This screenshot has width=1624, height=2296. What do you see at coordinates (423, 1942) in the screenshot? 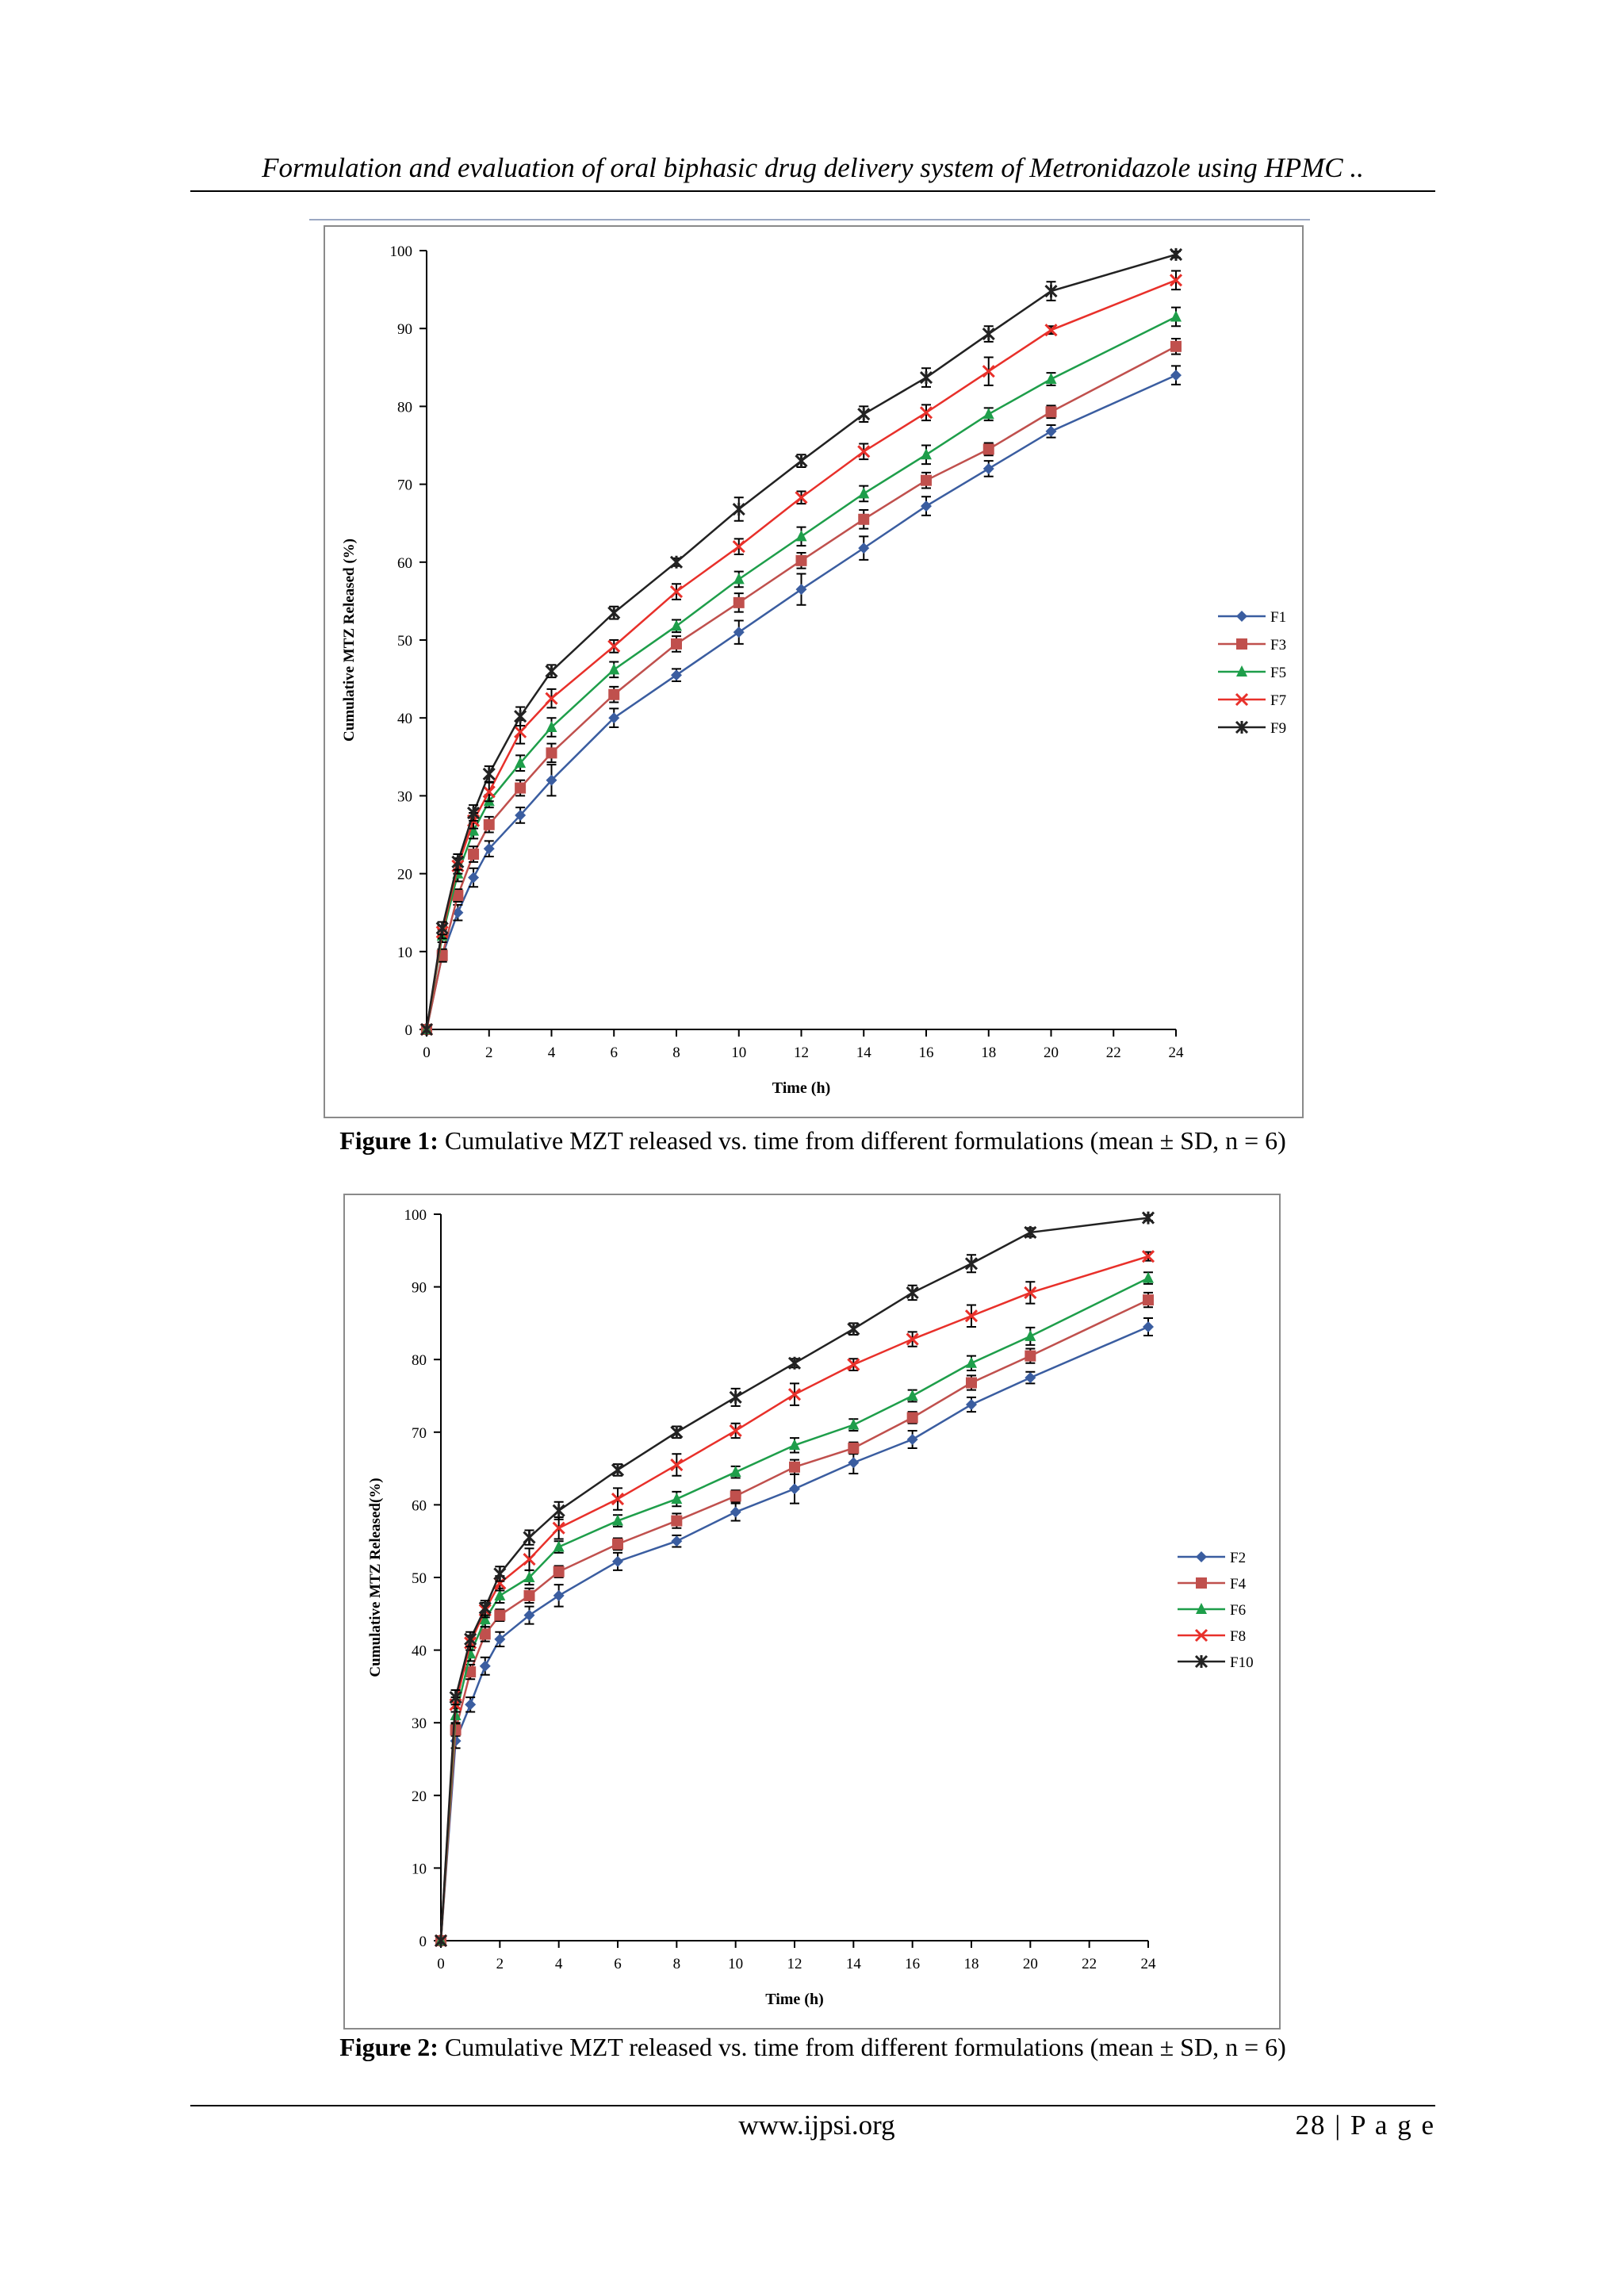
I see `y-tick-label: 0` at bounding box center [423, 1942].